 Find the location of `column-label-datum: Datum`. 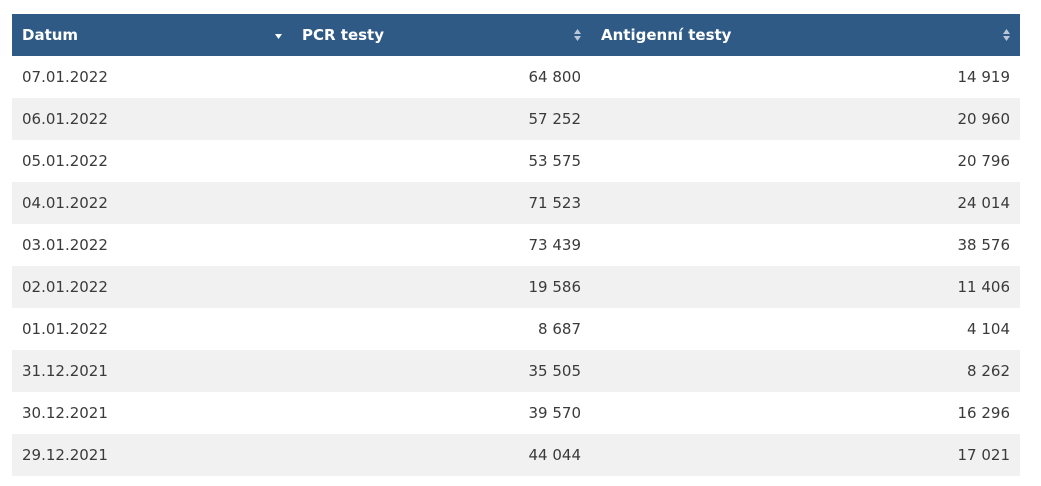

column-label-datum: Datum is located at coordinates (50, 35).